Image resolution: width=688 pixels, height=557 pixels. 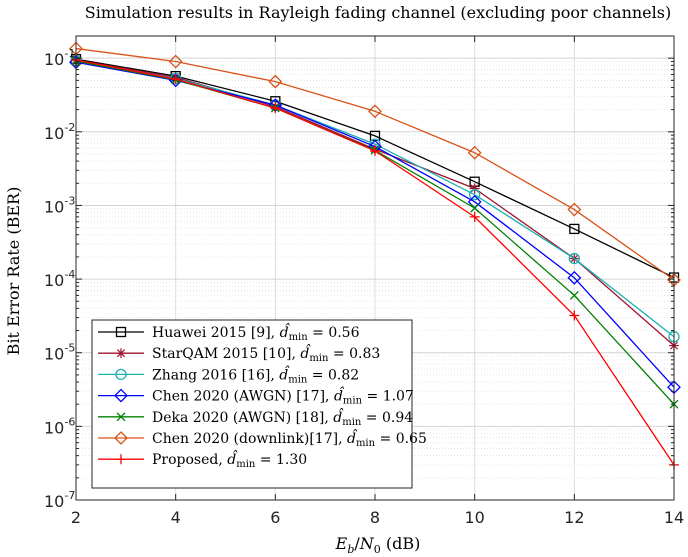 What do you see at coordinates (341, 543) in the screenshot?
I see `x-label-part: E` at bounding box center [341, 543].